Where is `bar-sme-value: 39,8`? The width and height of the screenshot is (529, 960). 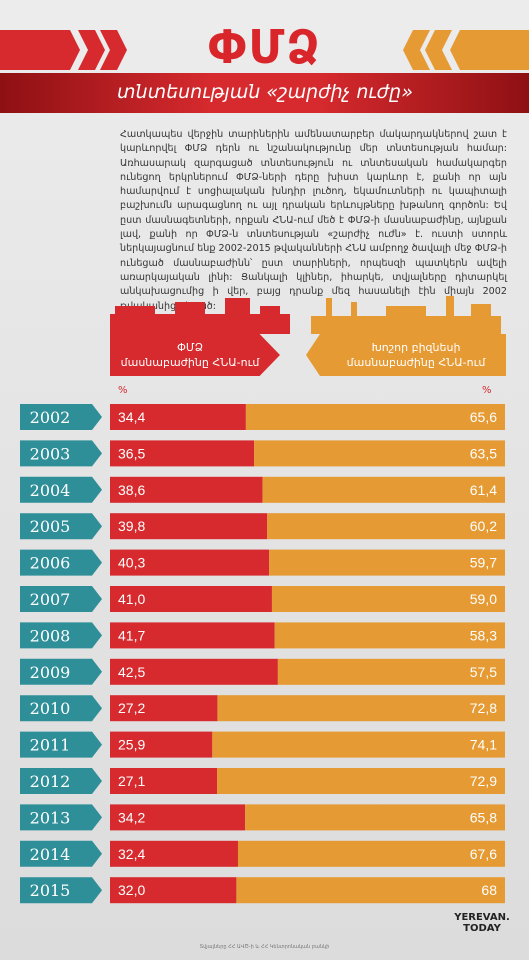
bar-sme-value: 39,8 is located at coordinates (131, 526).